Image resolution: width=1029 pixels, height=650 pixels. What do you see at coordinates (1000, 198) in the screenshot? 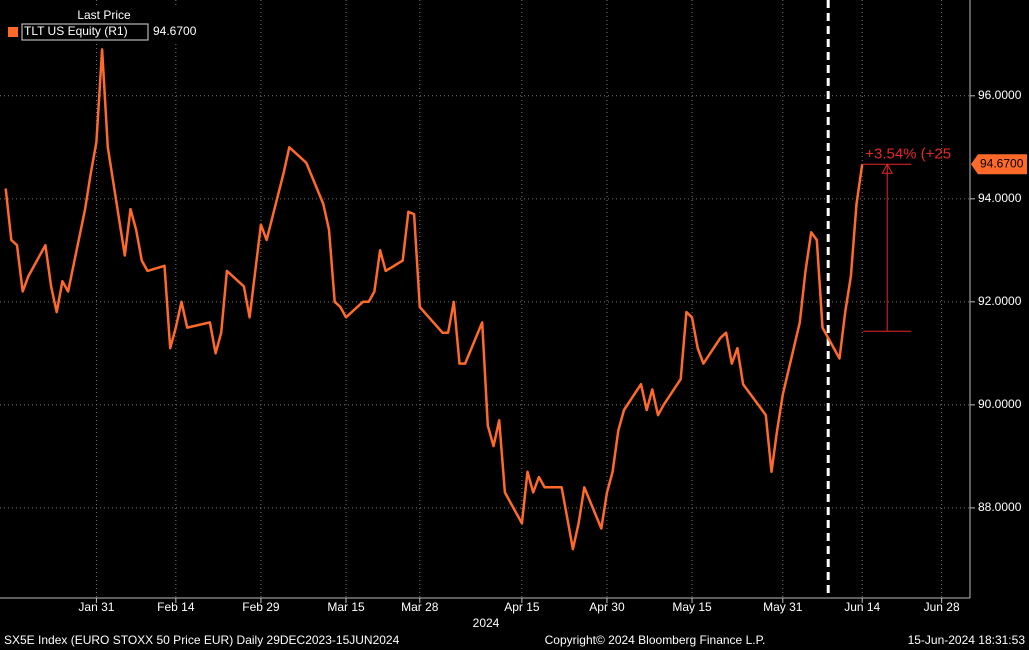
I see `y-tick-label: 94.0000` at bounding box center [1000, 198].